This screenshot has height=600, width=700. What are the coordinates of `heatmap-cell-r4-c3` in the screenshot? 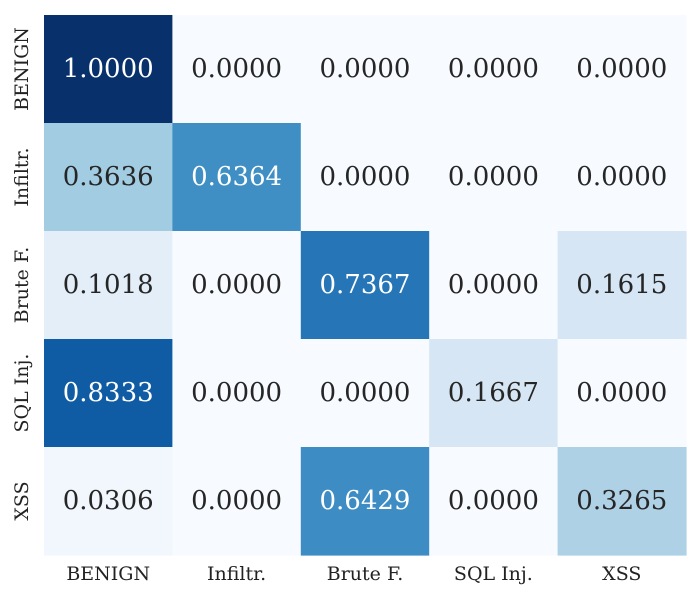 It's located at (494, 501).